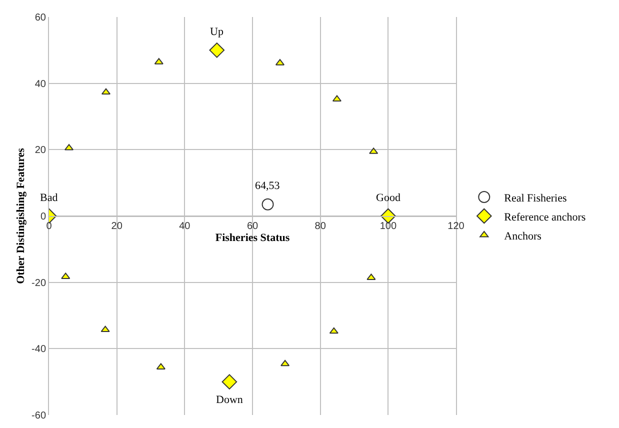 The image size is (619, 428). What do you see at coordinates (117, 226) in the screenshot?
I see `x-tick-label: 20` at bounding box center [117, 226].